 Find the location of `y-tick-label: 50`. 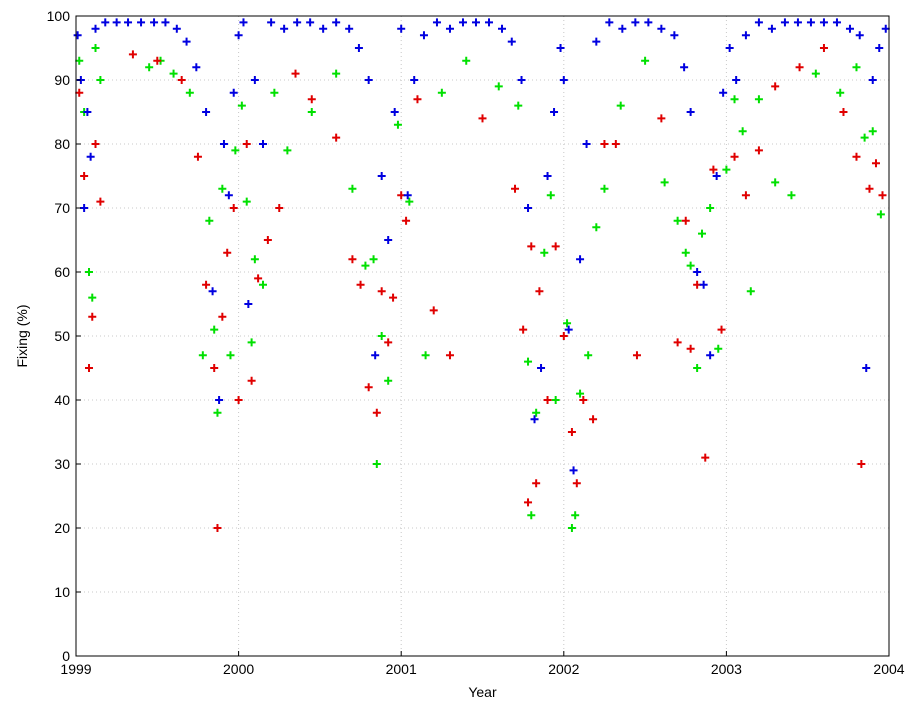

y-tick-label: 50 is located at coordinates (62, 336).